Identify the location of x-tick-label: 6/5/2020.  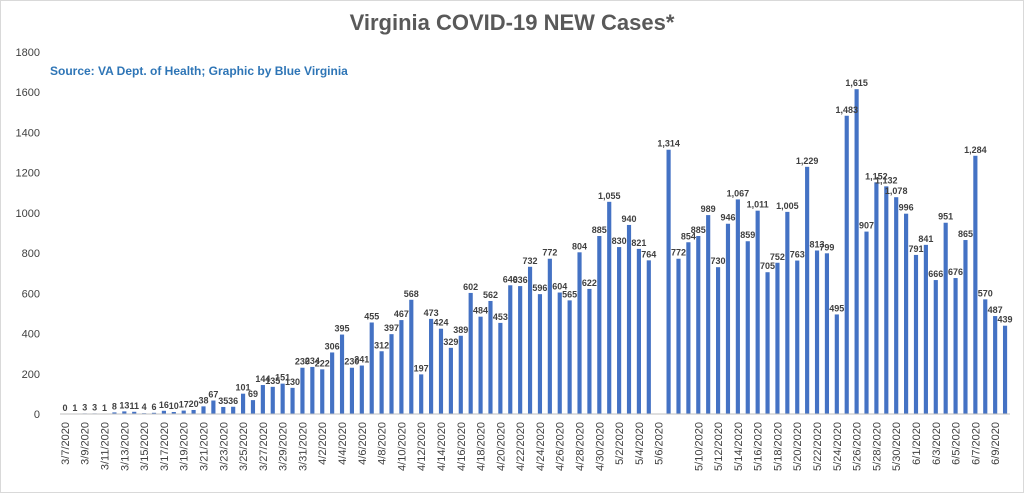
(957, 443).